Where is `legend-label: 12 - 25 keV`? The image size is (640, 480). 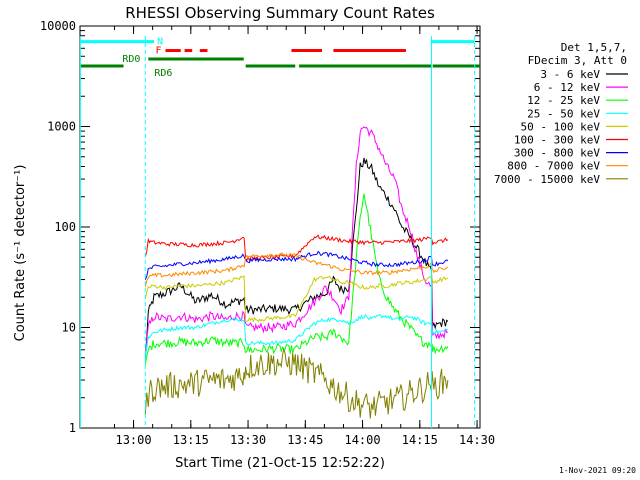 legend-label: 12 - 25 keV is located at coordinates (563, 100).